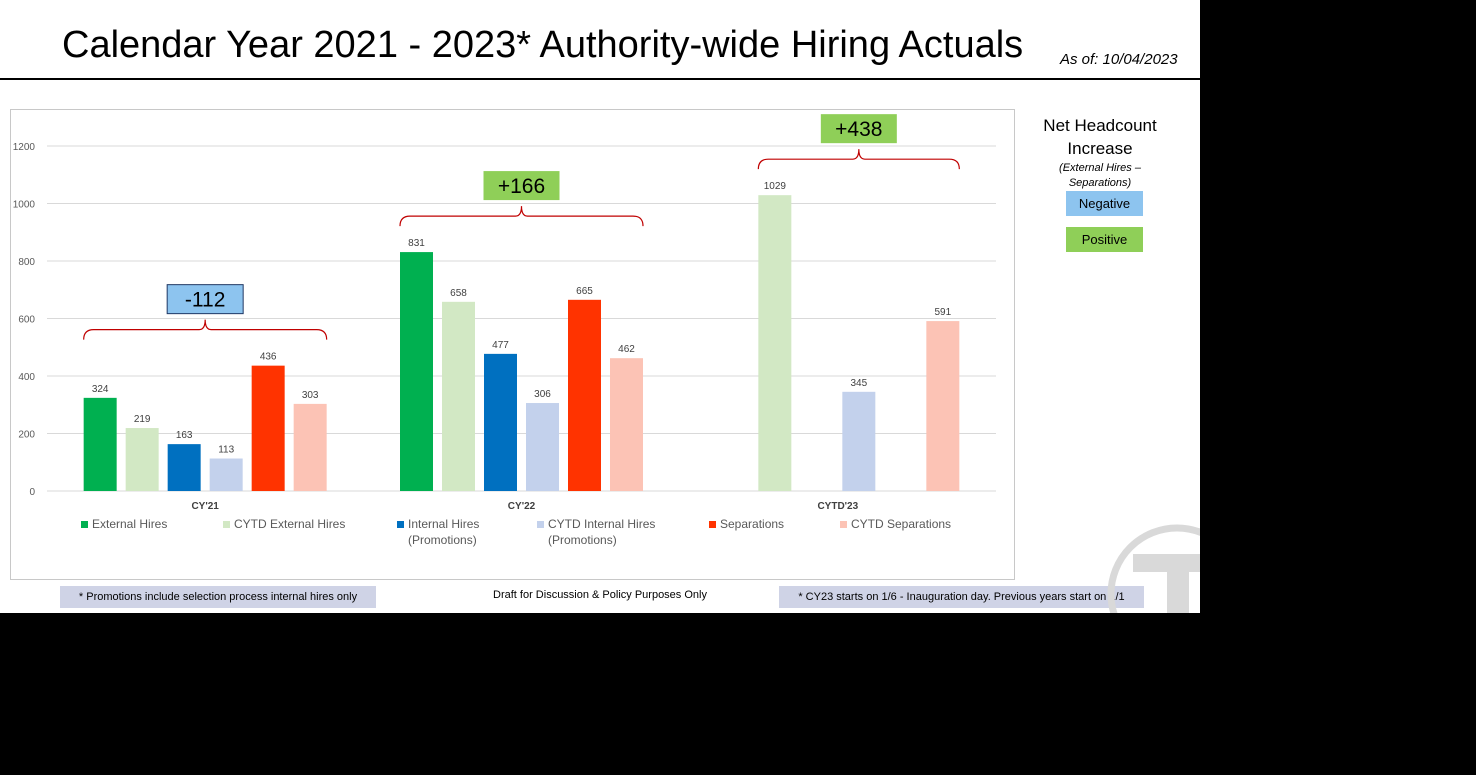 This screenshot has width=1476, height=775. I want to click on y-tick-label: 600, so click(26, 320).